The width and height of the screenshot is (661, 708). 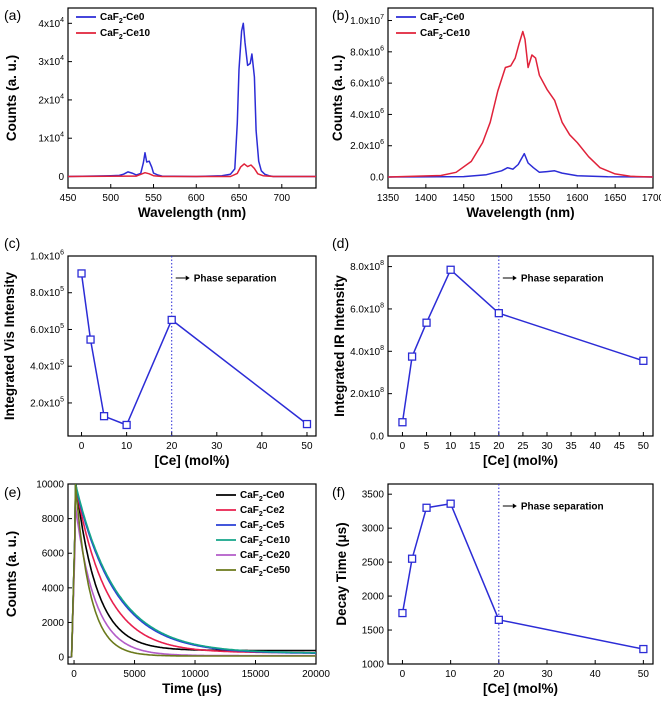 What do you see at coordinates (426, 198) in the screenshot?
I see `x-tick-label: 1400` at bounding box center [426, 198].